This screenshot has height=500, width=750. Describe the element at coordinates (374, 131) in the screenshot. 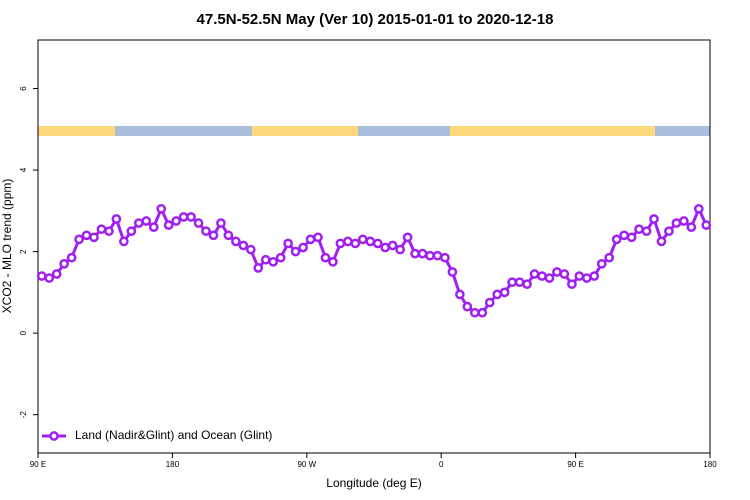

I see `land-ocean-strip` at that location.